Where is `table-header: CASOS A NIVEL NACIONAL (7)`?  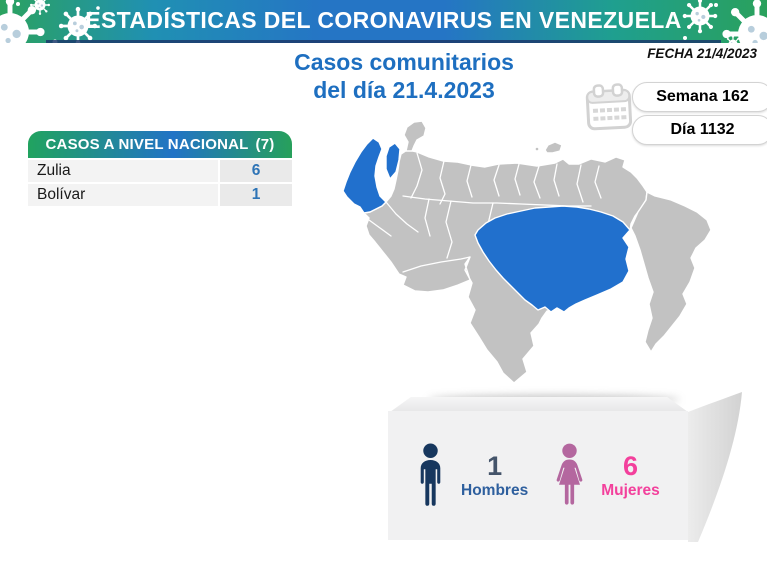
table-header: CASOS A NIVEL NACIONAL (7) is located at coordinates (160, 144).